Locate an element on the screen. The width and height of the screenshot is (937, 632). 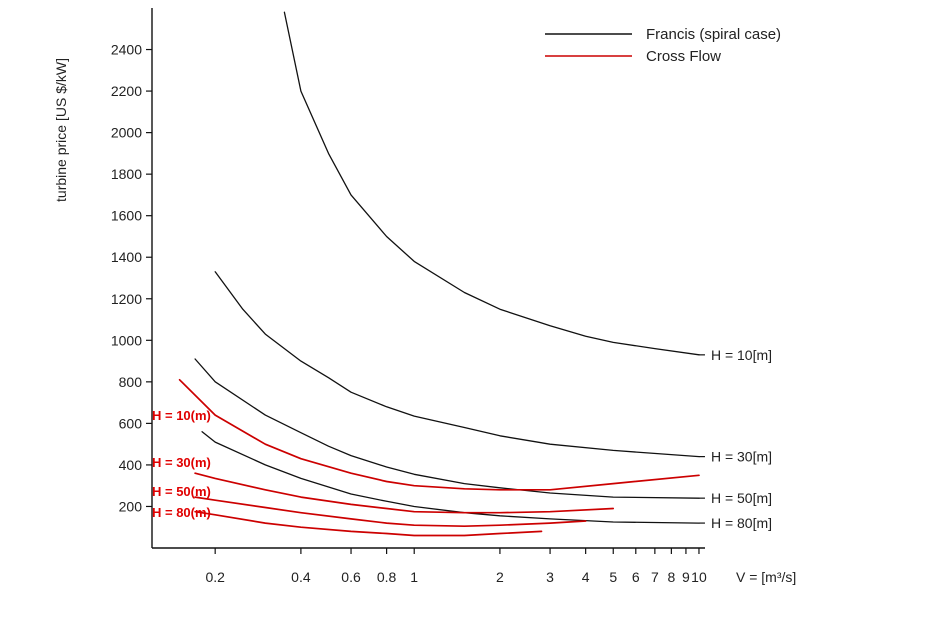
y-tick-label: 1400 is located at coordinates (126, 257).